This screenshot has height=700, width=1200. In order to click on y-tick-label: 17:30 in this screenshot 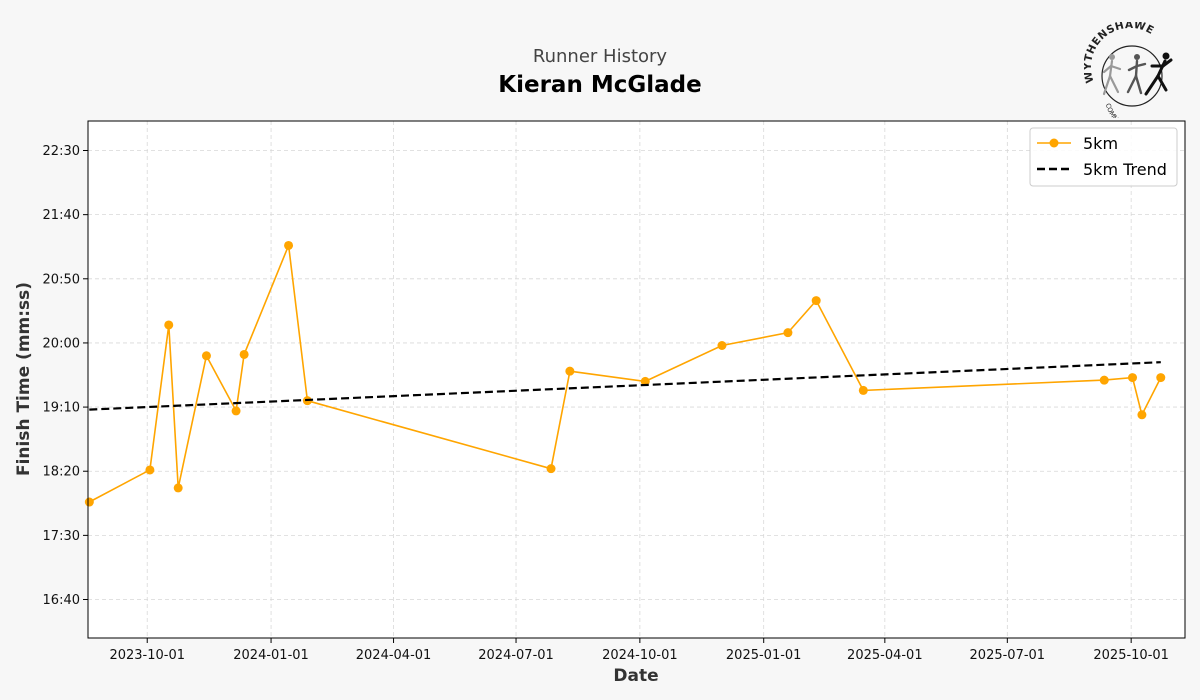, I will do `click(61, 536)`.